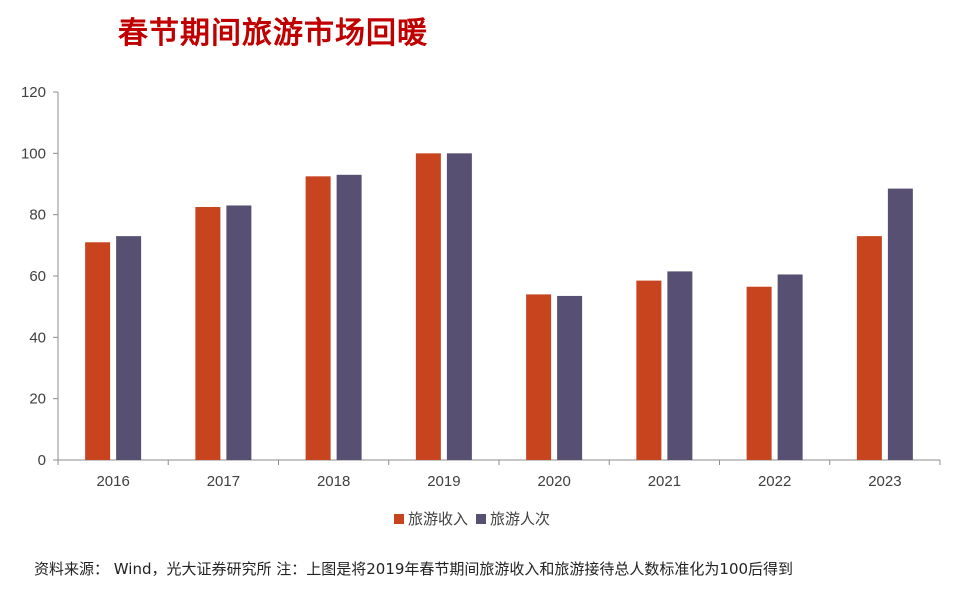 The image size is (966, 604). What do you see at coordinates (399, 518) in the screenshot?
I see `legend-swatch-income` at bounding box center [399, 518].